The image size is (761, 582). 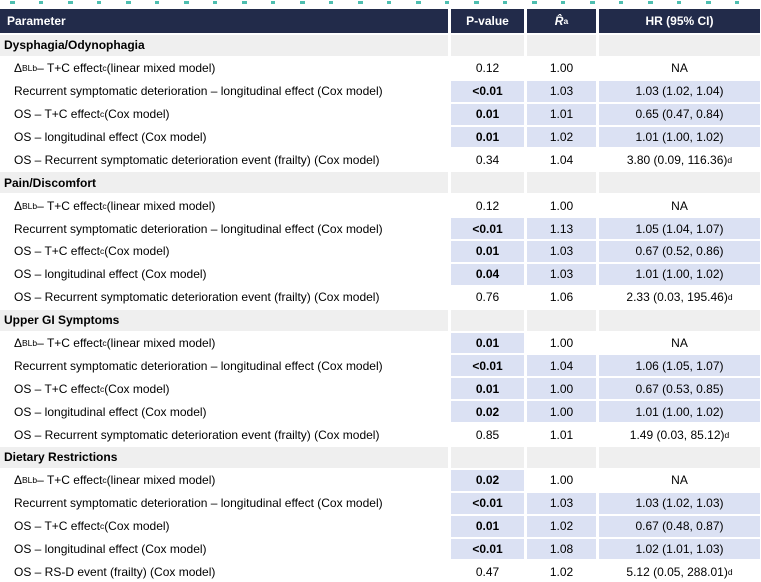 What do you see at coordinates (679, 297) in the screenshot?
I see `hr-cell: 2.33 (0.03, 195.46) d` at bounding box center [679, 297].